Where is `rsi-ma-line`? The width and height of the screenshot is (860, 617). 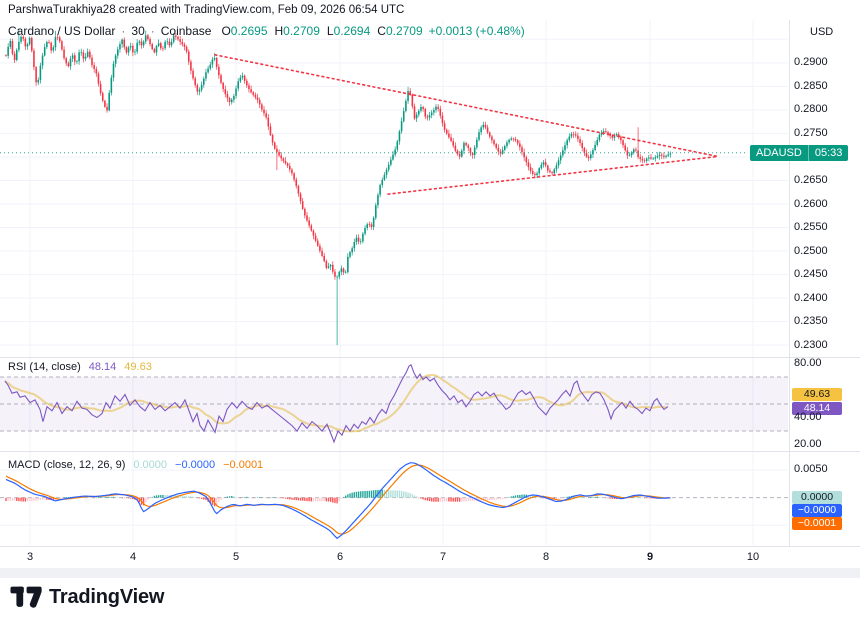
rsi-ma-line is located at coordinates (335, 403).